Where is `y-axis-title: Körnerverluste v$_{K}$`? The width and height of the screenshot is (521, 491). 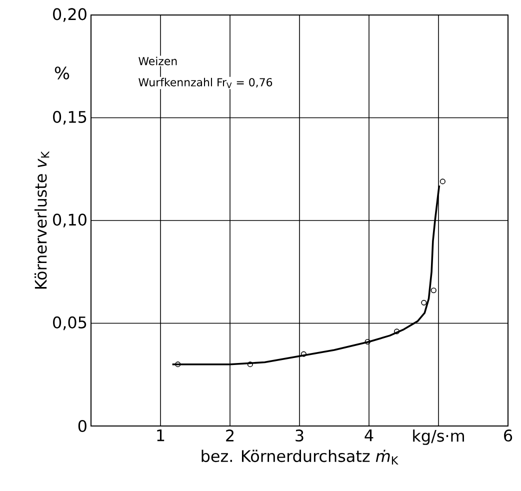
y-axis-title: Körnerverluste v$_{K}$ is located at coordinates (42, 220).